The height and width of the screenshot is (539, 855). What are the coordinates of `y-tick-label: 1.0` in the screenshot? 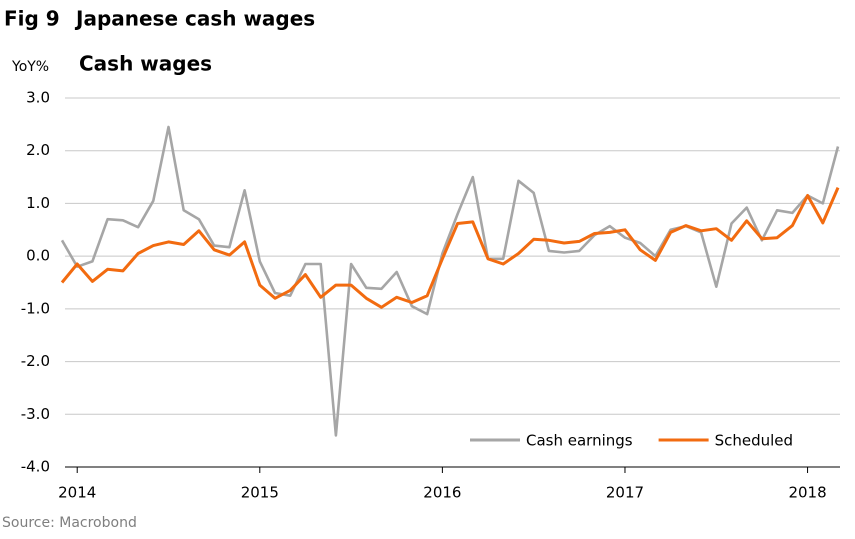 It's located at (38, 203).